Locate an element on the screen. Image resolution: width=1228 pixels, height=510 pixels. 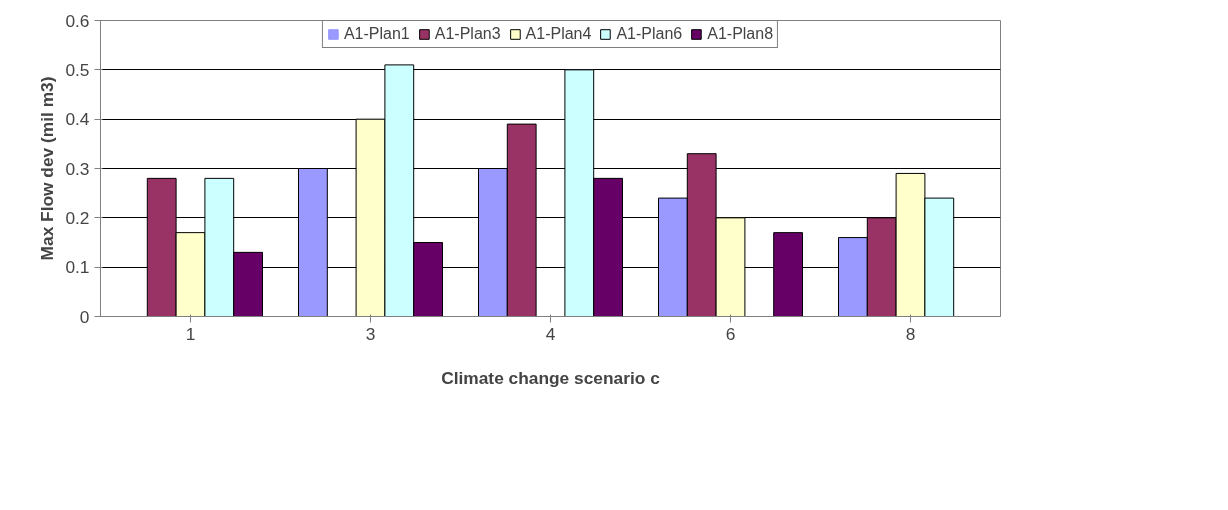
y-tick-label: 0.5 is located at coordinates (77, 69).